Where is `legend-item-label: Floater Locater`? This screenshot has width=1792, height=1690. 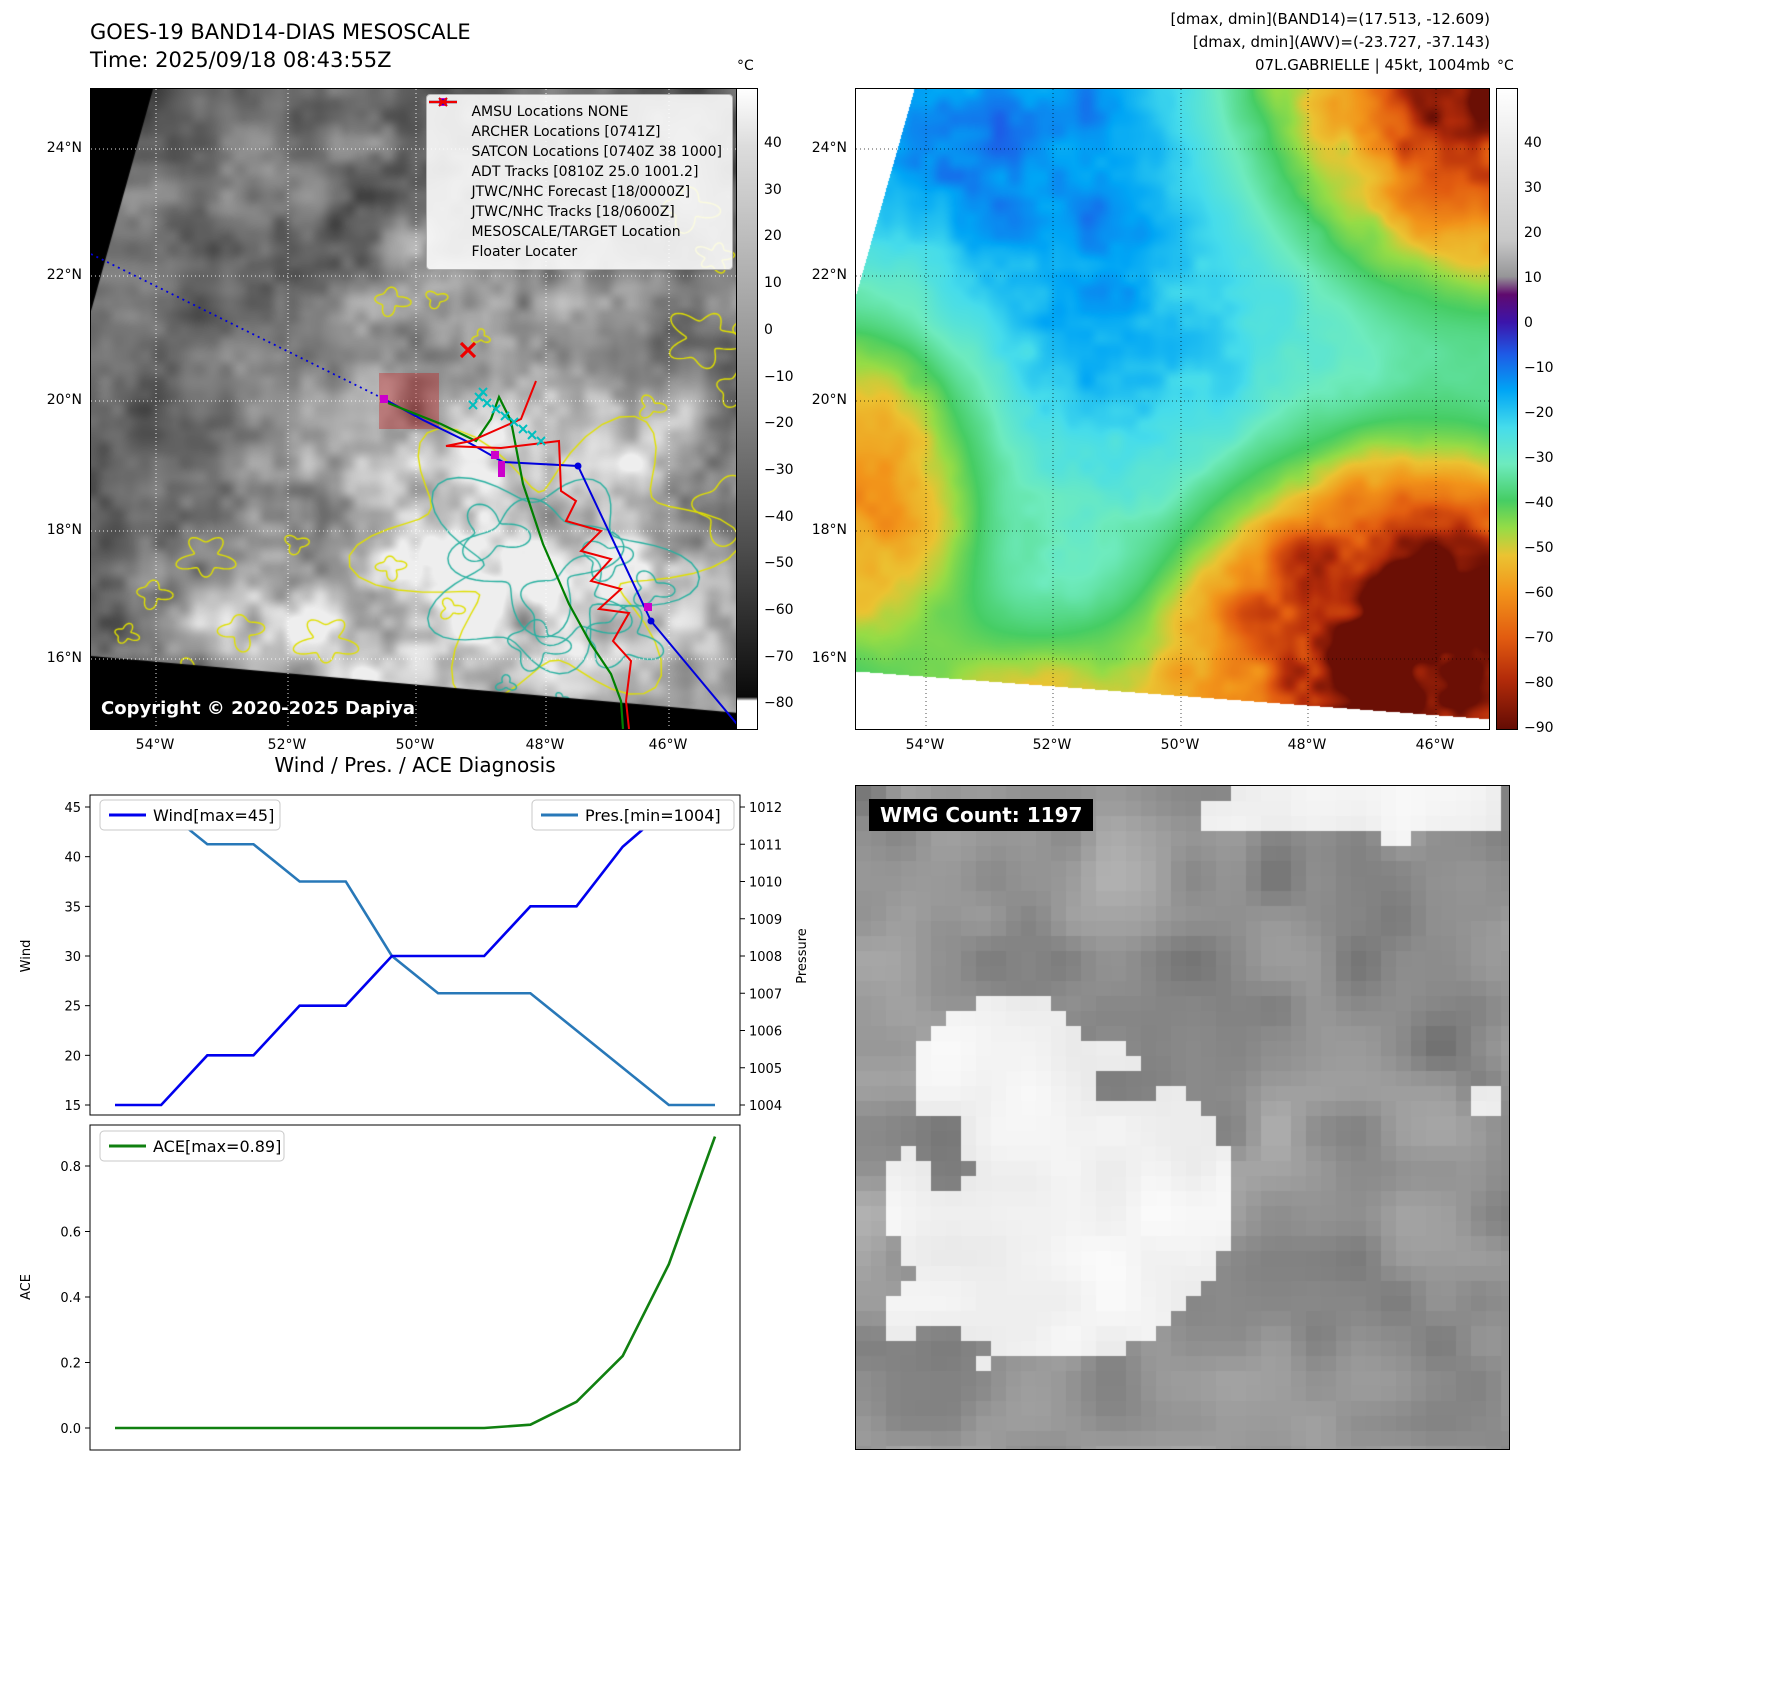 legend-item-label: Floater Locater is located at coordinates (524, 252).